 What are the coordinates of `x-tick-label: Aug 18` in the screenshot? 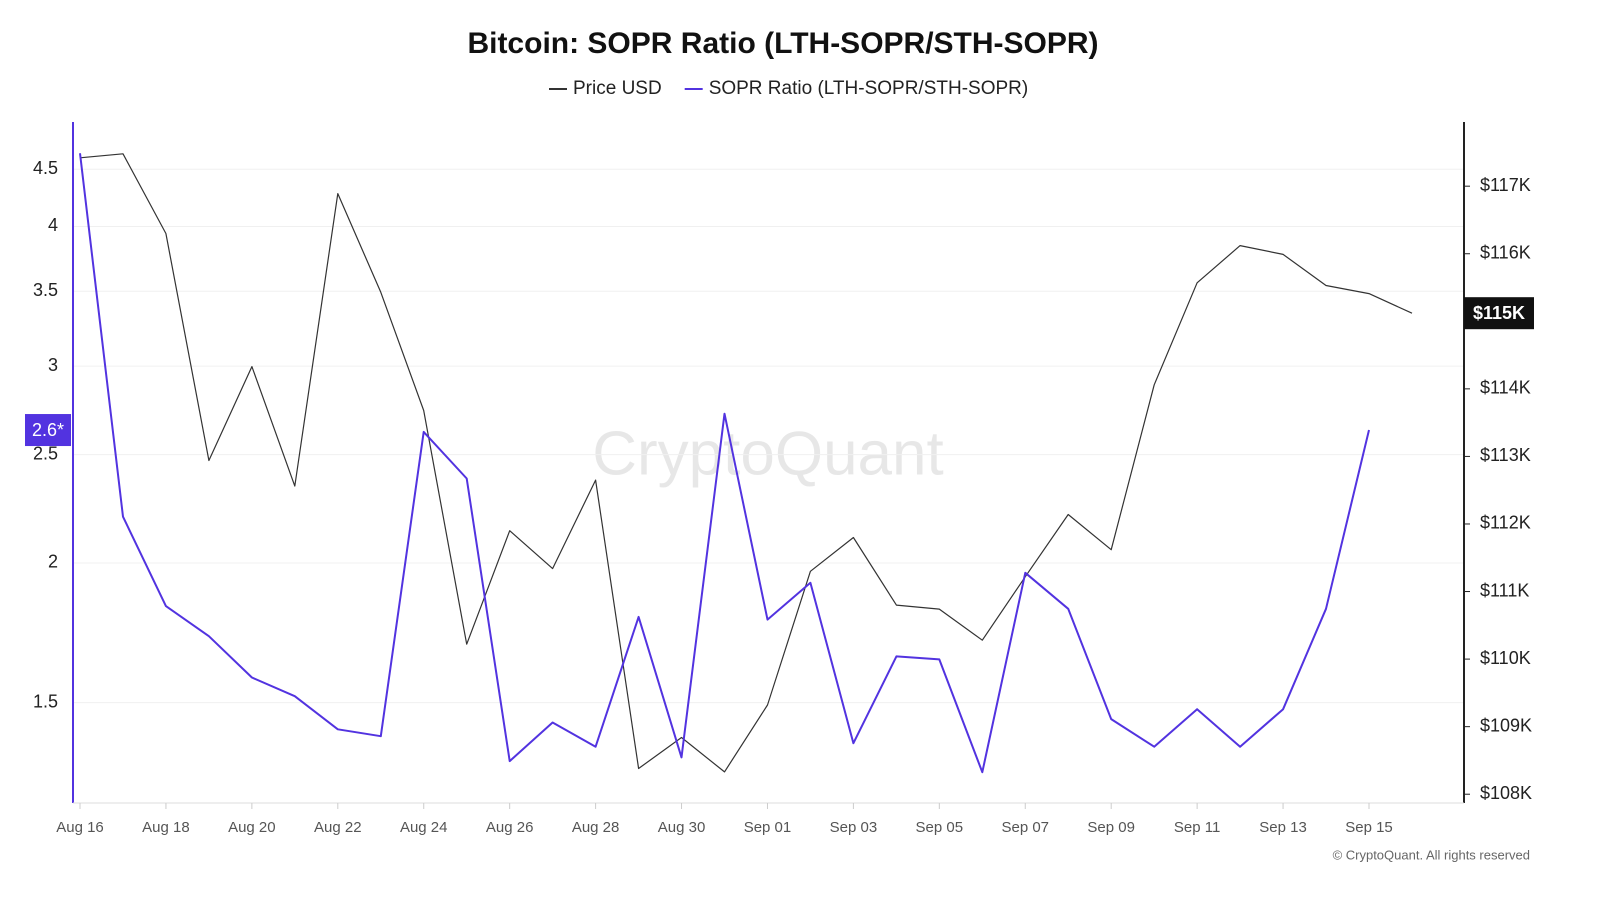 It's located at (166, 827).